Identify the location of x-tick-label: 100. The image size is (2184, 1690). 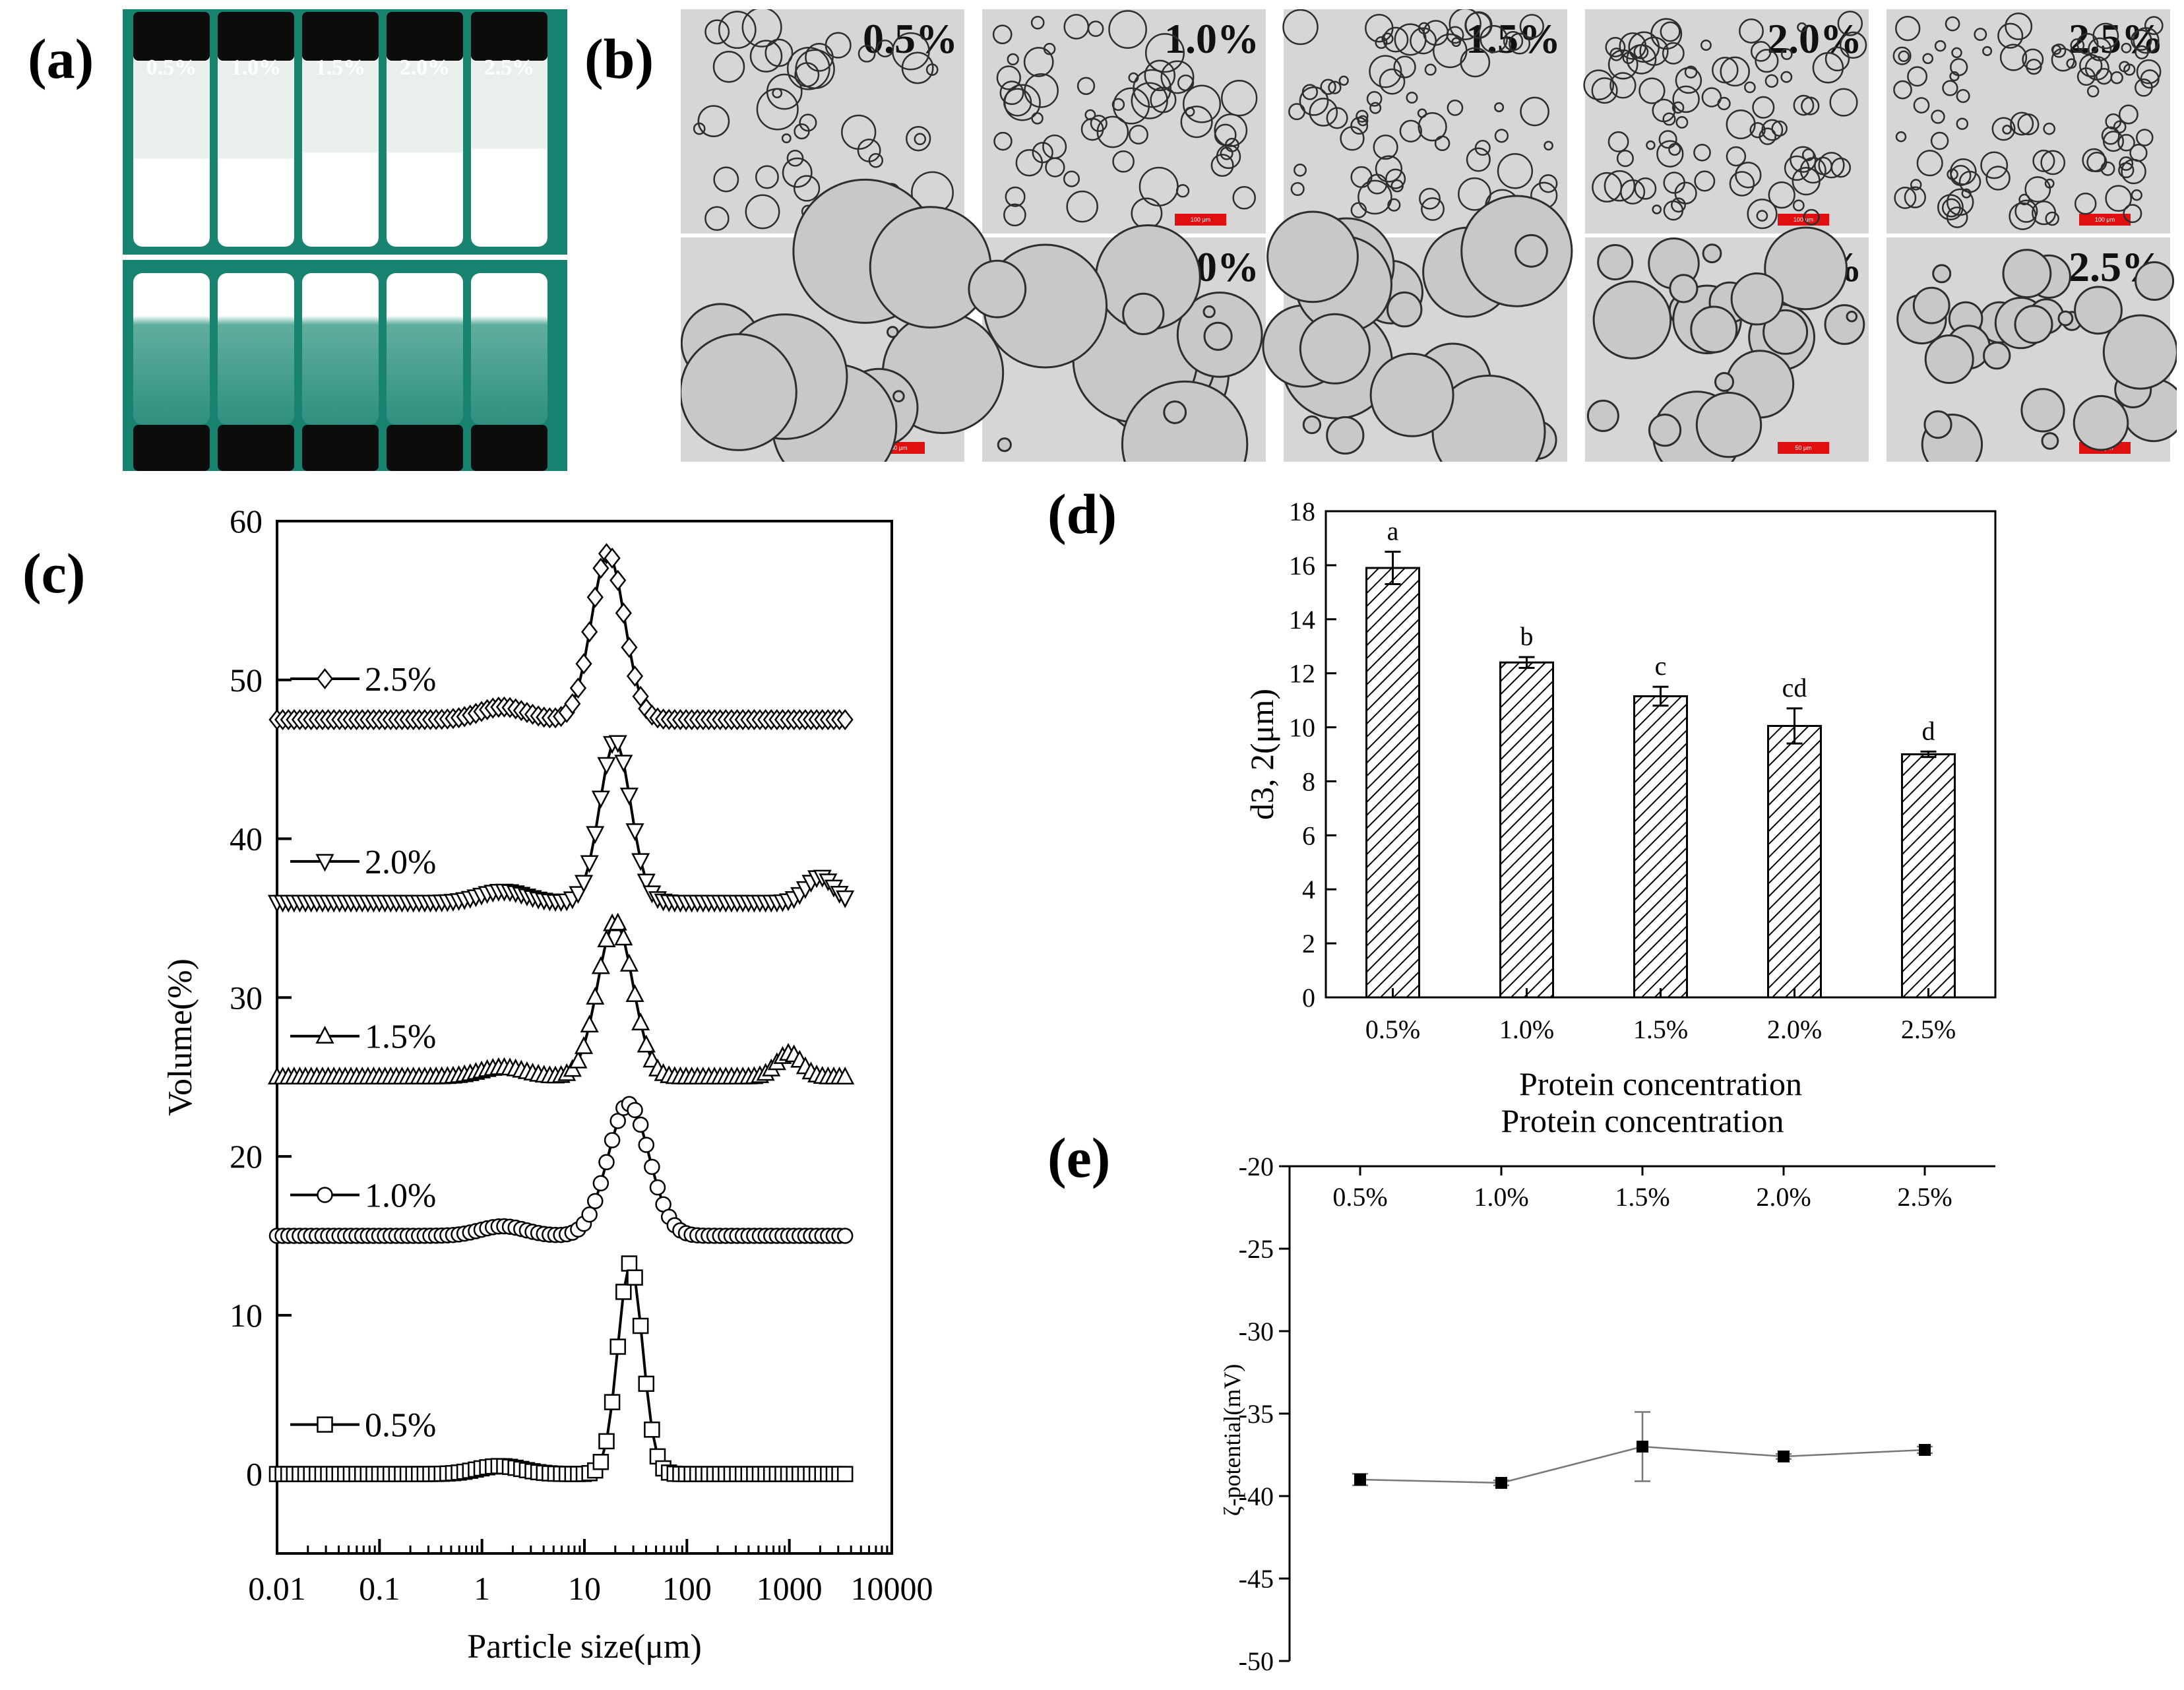
(687, 1588).